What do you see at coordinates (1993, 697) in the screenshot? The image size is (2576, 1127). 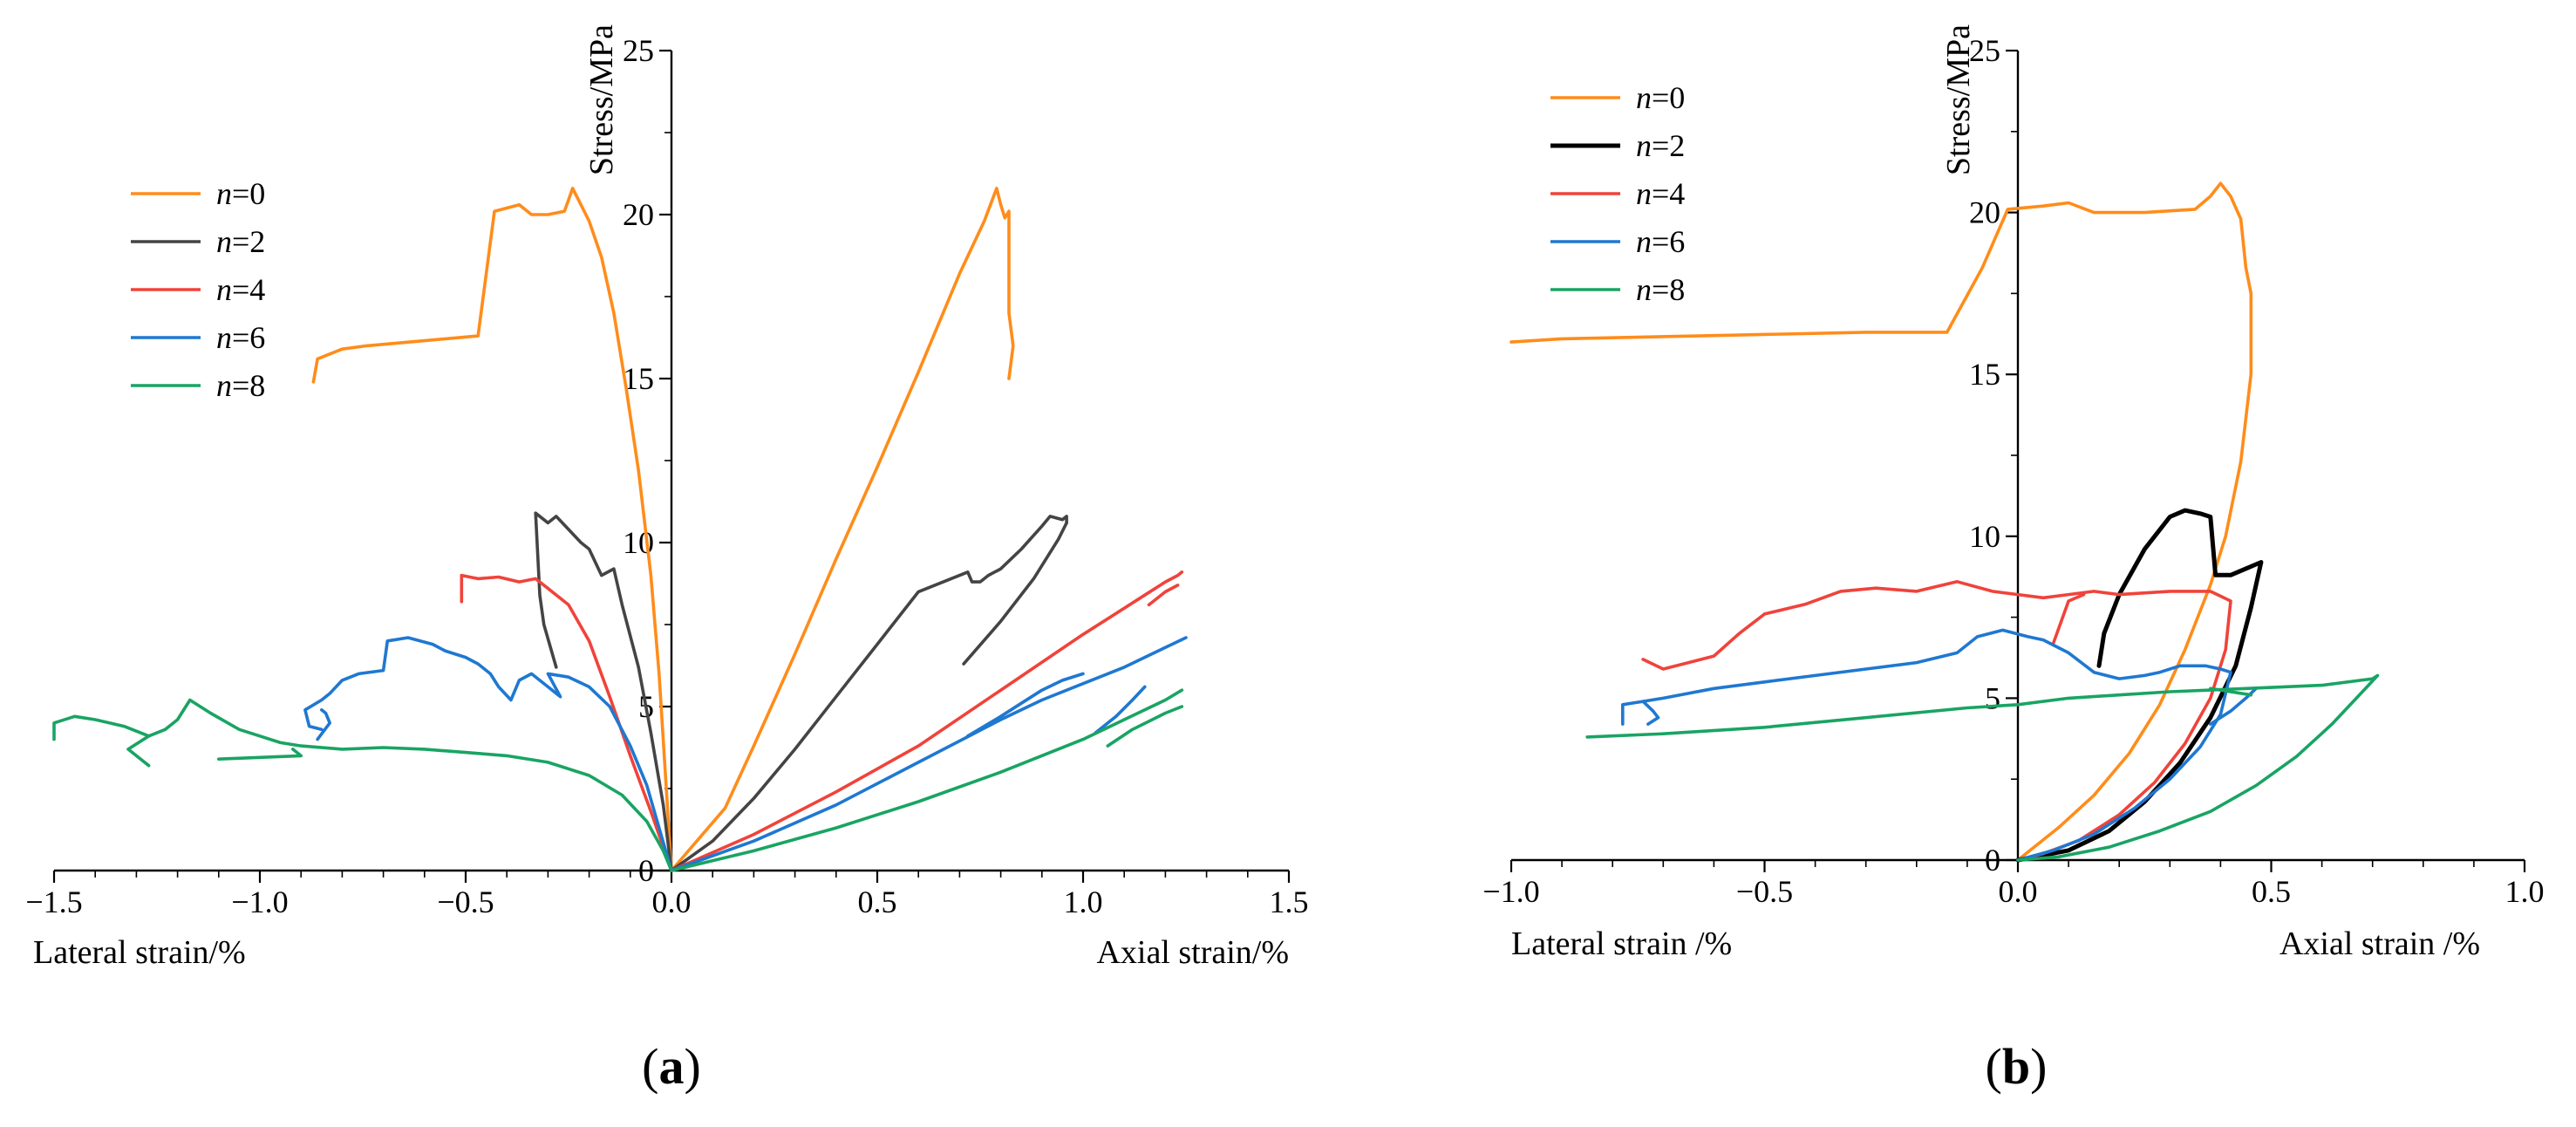 I see `y-tick-label: 5` at bounding box center [1993, 697].